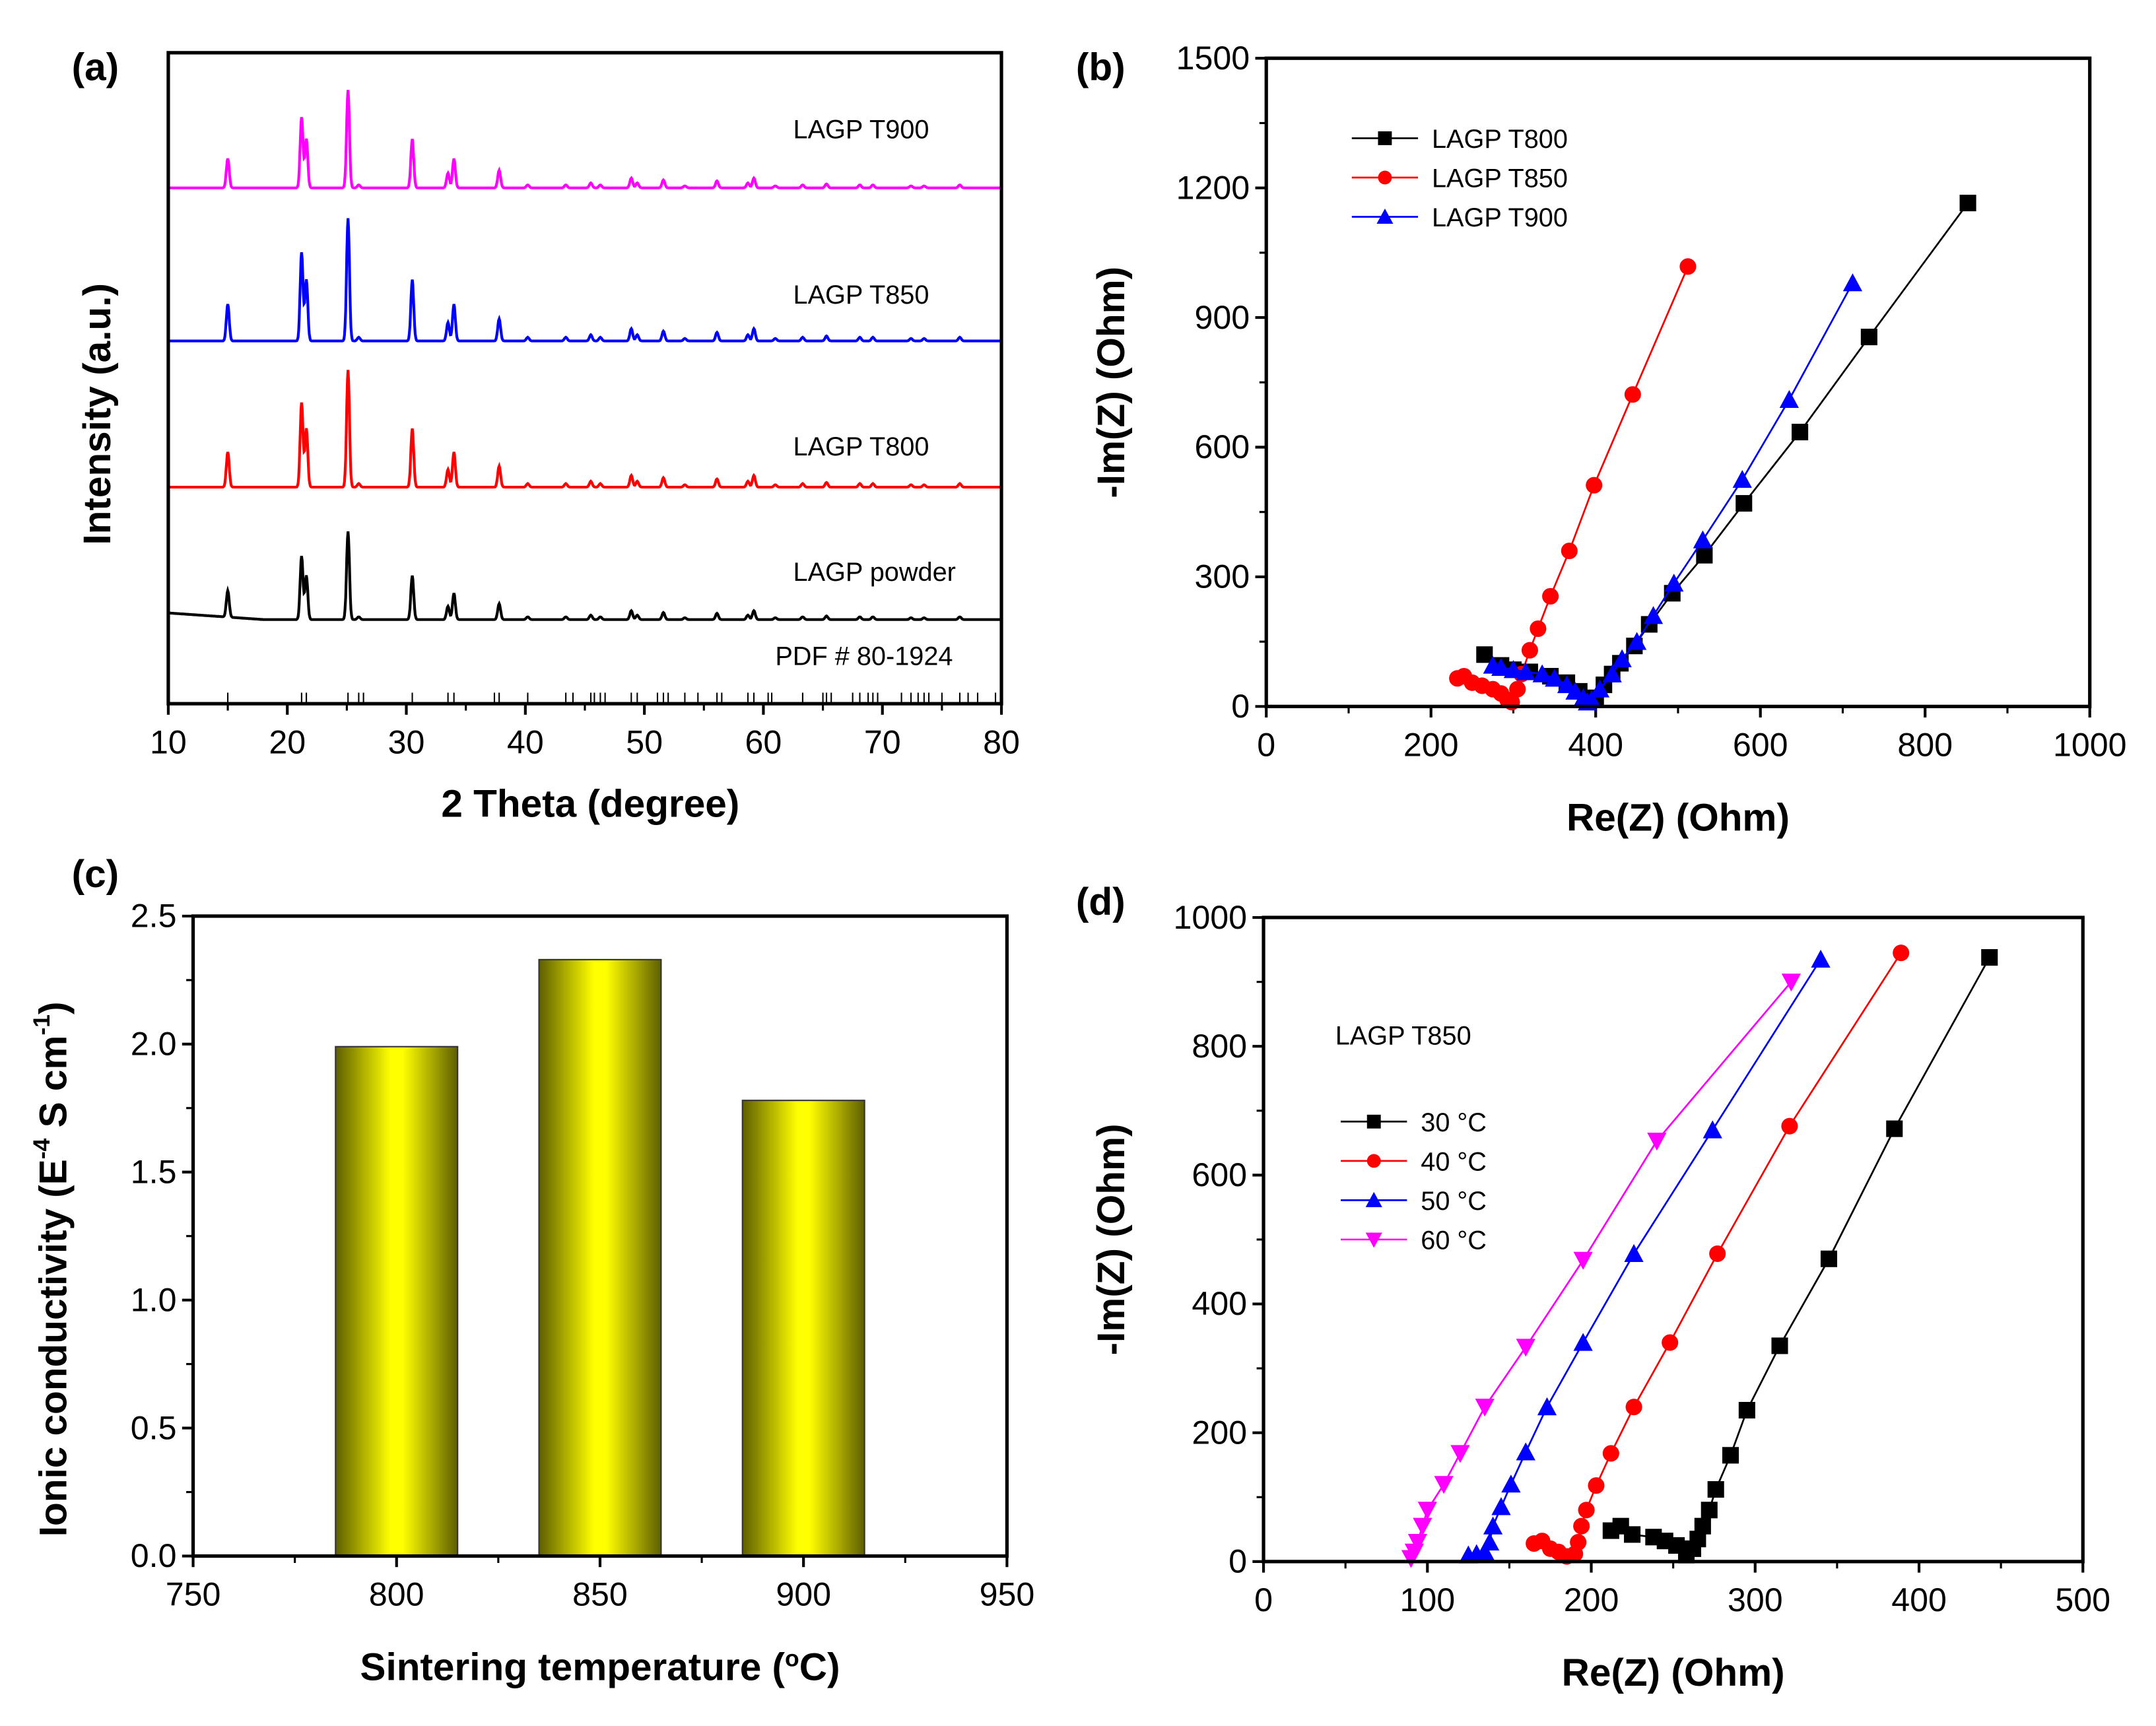 Image resolution: width=2156 pixels, height=1726 pixels. Describe the element at coordinates (1645, 1257) in the screenshot. I see `eis-d-series-2-line` at that location.